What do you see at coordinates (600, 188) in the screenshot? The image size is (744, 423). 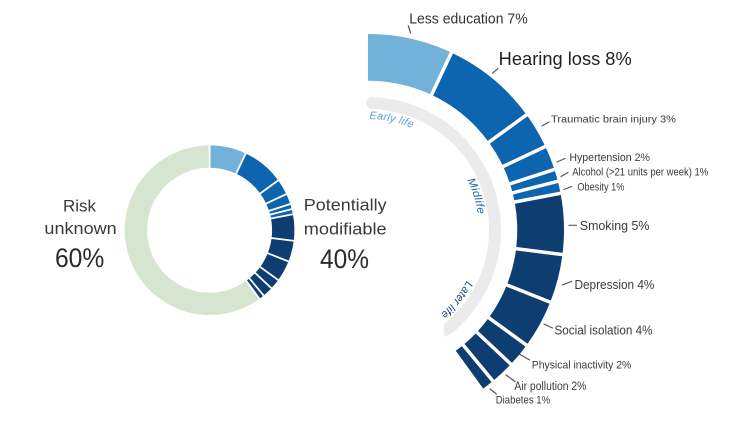 I see `svg-text: Obesity 1%` at bounding box center [600, 188].